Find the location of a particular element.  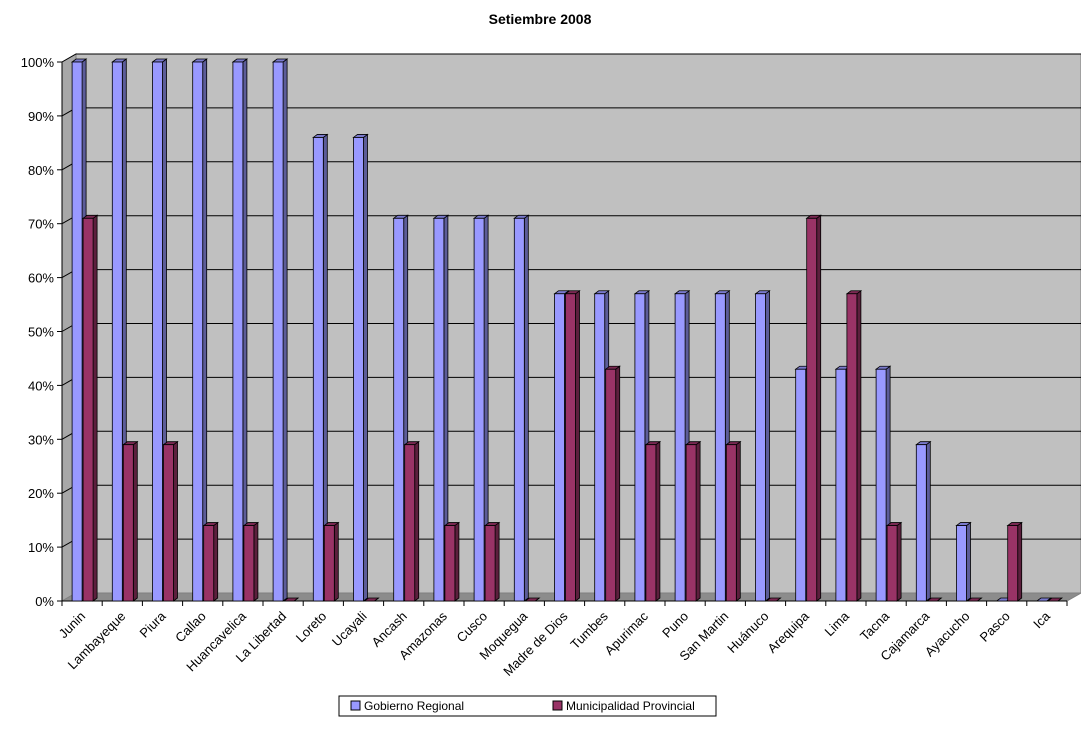

category-label: Lima is located at coordinates (836, 623).